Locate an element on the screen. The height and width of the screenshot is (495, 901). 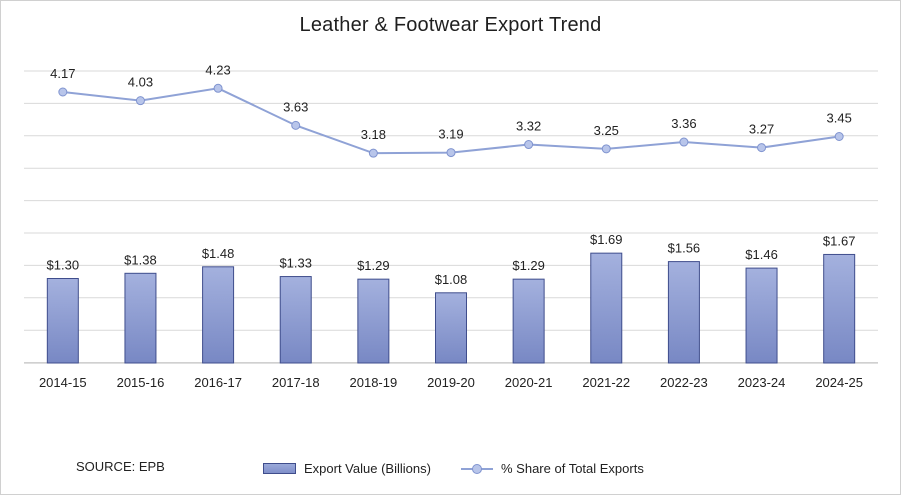
line-data-label: 3.27 is located at coordinates (761, 129).